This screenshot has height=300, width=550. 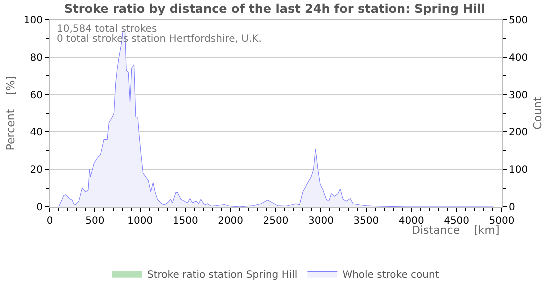 What do you see at coordinates (456, 230) in the screenshot?
I see `x-axis-title: Distance [km]` at bounding box center [456, 230].